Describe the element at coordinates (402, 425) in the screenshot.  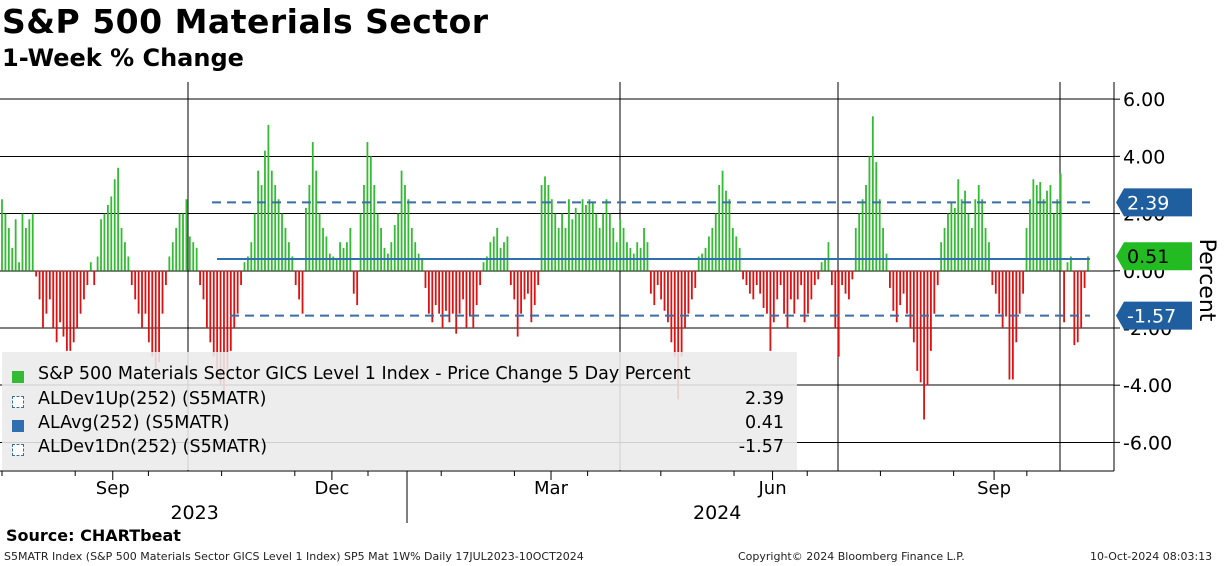
I see `legend-item-avg: ALAvg(252) (S5MATR) 0.41` at that location.